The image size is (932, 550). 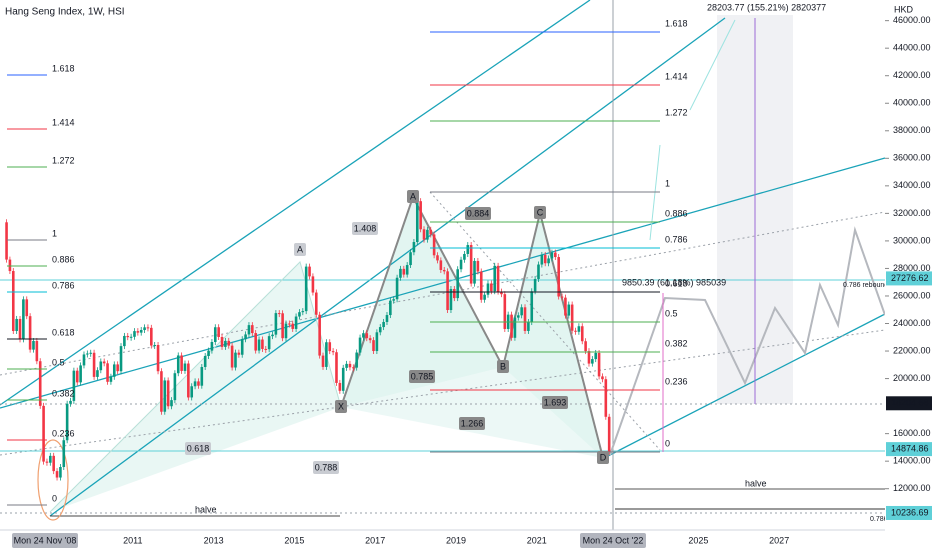 I want to click on x-tick-label: 2019, so click(x=456, y=540).